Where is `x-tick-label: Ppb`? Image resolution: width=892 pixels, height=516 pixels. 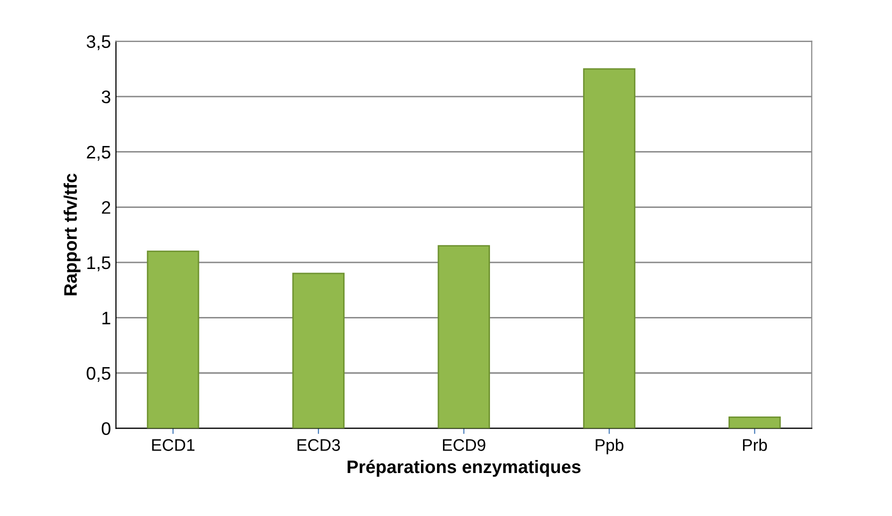 x-tick-label: Ppb is located at coordinates (610, 446).